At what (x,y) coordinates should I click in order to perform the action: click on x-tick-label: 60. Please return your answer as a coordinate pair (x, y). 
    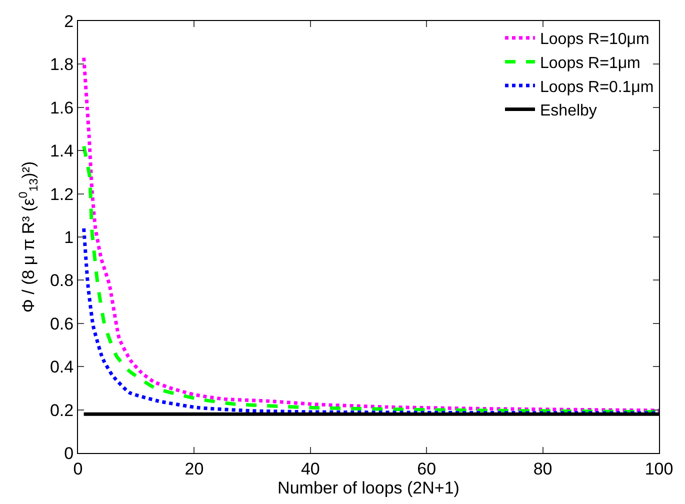
    Looking at the image, I should click on (426, 468).